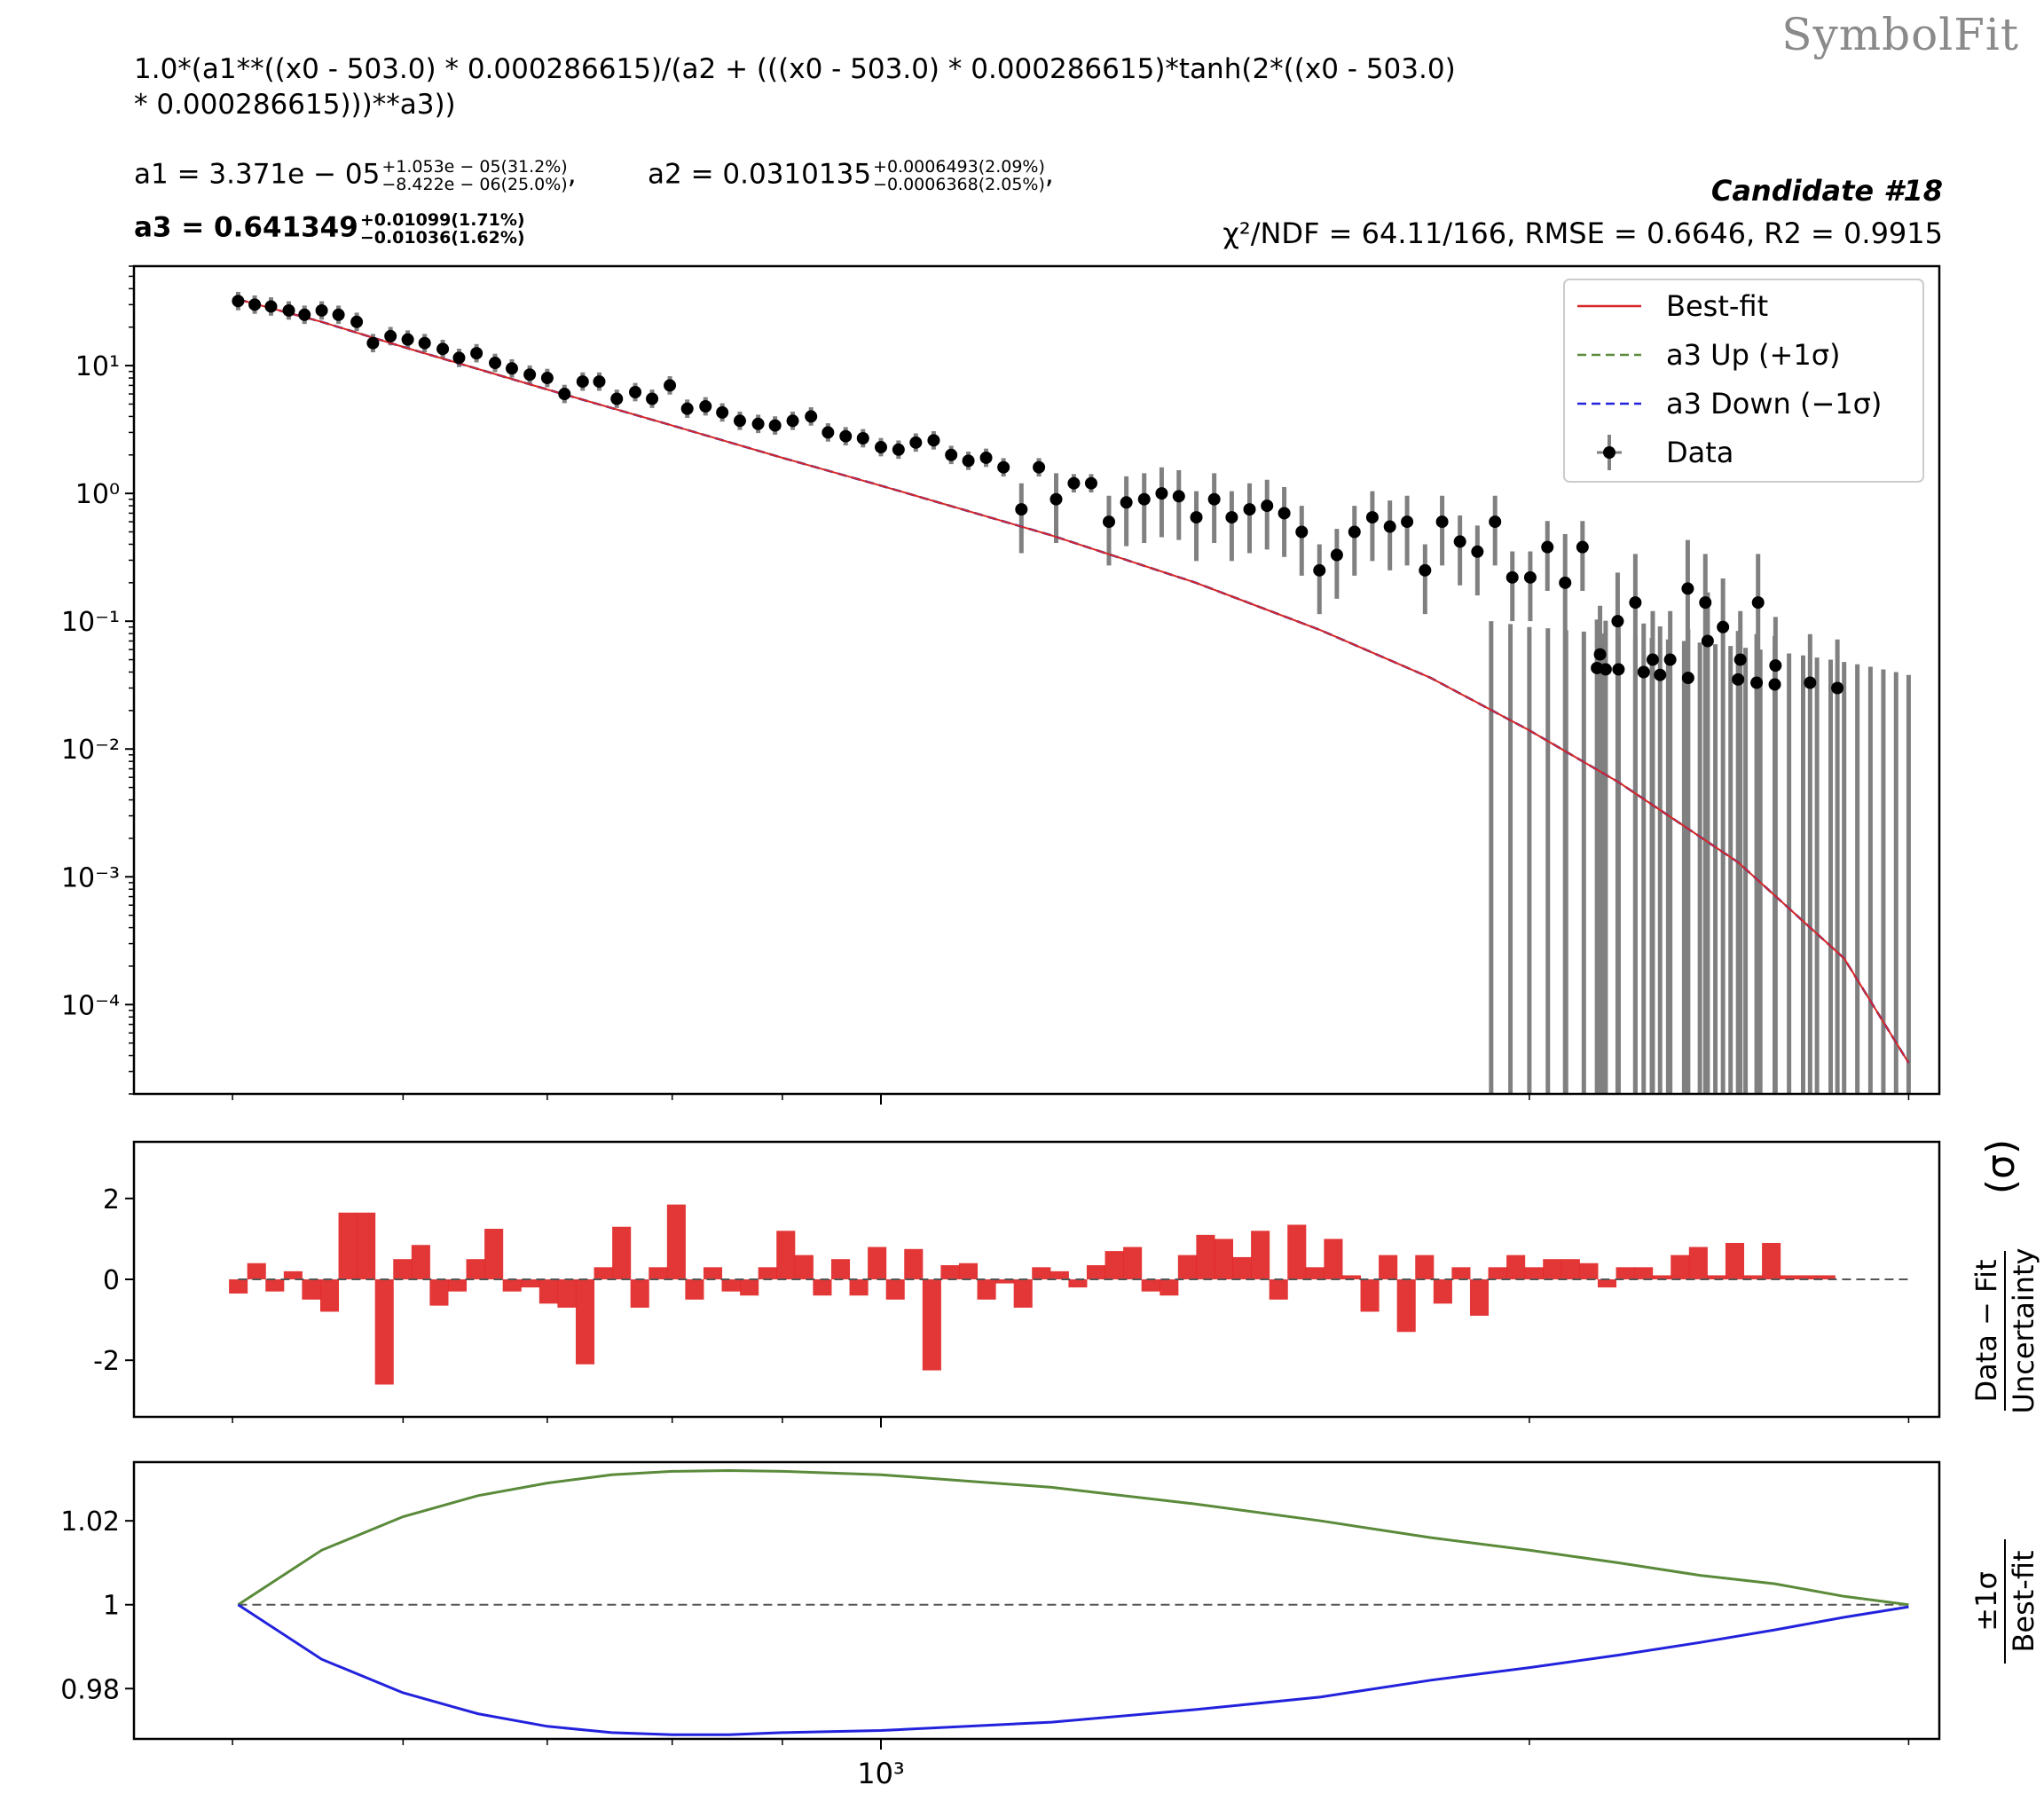 The image size is (2044, 1817). Describe the element at coordinates (106, 1361) in the screenshot. I see `residual-y-tick-label: -2` at that location.